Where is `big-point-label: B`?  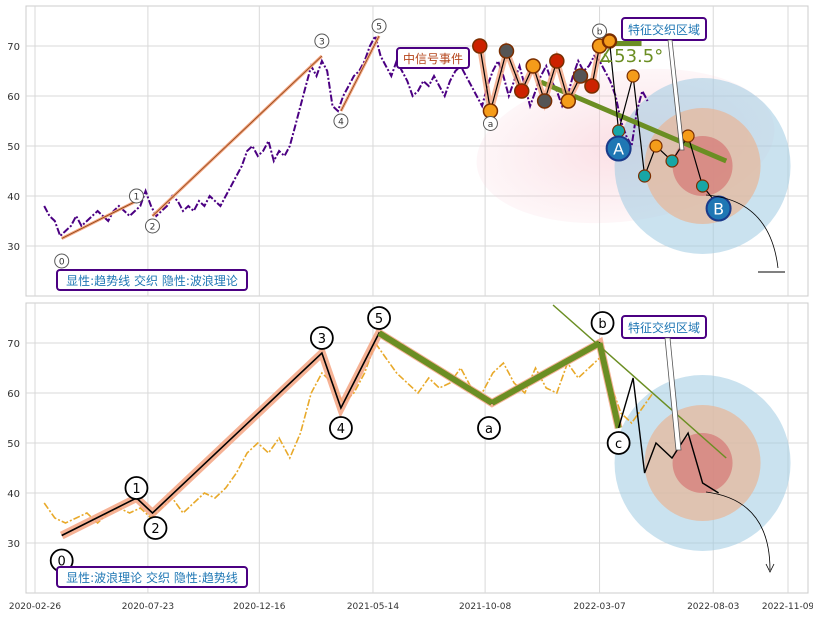 big-point-label: B is located at coordinates (718, 209).